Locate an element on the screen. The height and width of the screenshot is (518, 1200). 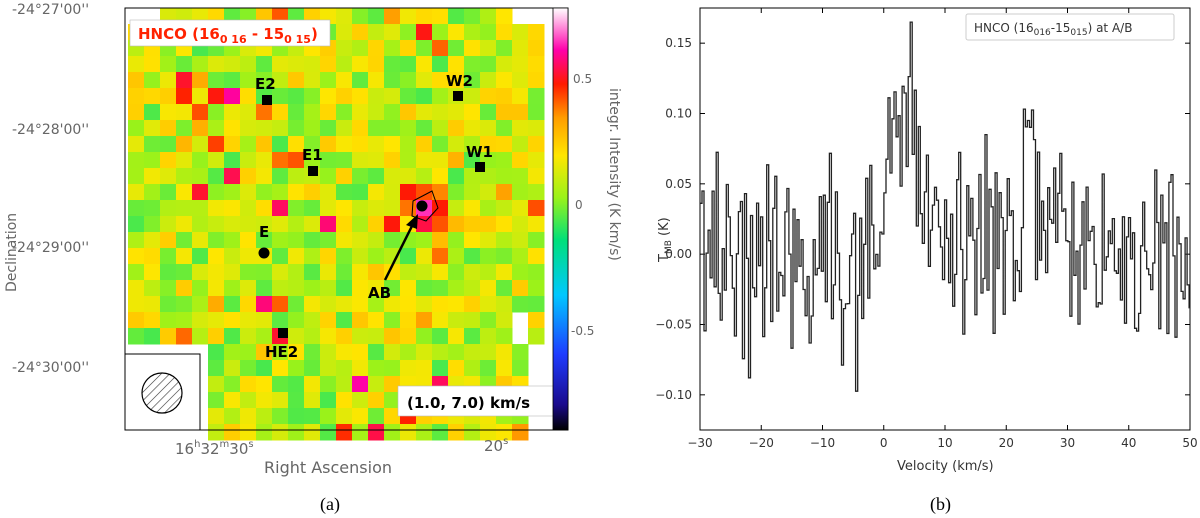
spectrum-ytick-label: 0.10 is located at coordinates (678, 114).